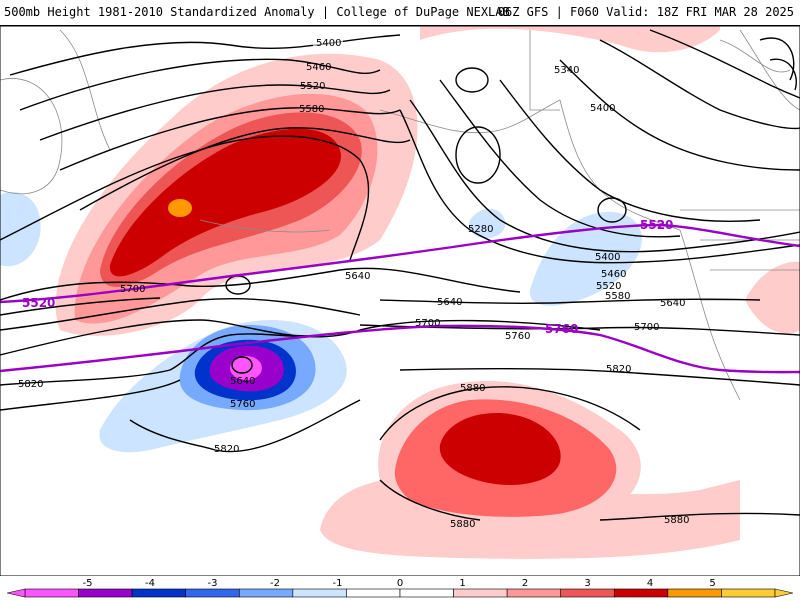  What do you see at coordinates (587, 583) in the screenshot?
I see `legend-tick-label: 3` at bounding box center [587, 583].